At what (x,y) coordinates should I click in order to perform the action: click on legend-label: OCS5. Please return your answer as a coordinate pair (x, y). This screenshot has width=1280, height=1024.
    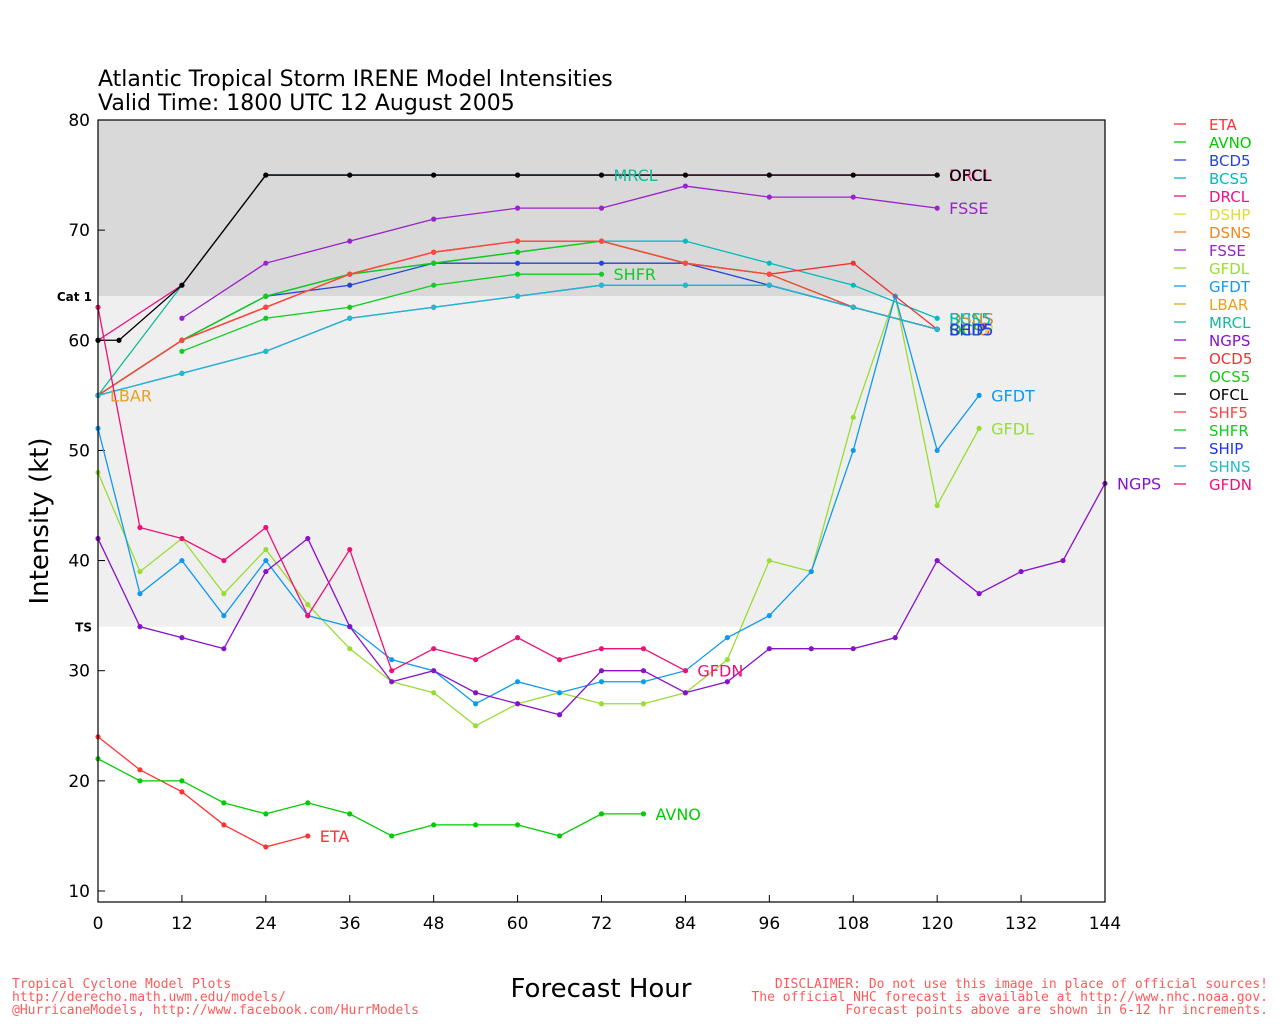
    Looking at the image, I should click on (1229, 377).